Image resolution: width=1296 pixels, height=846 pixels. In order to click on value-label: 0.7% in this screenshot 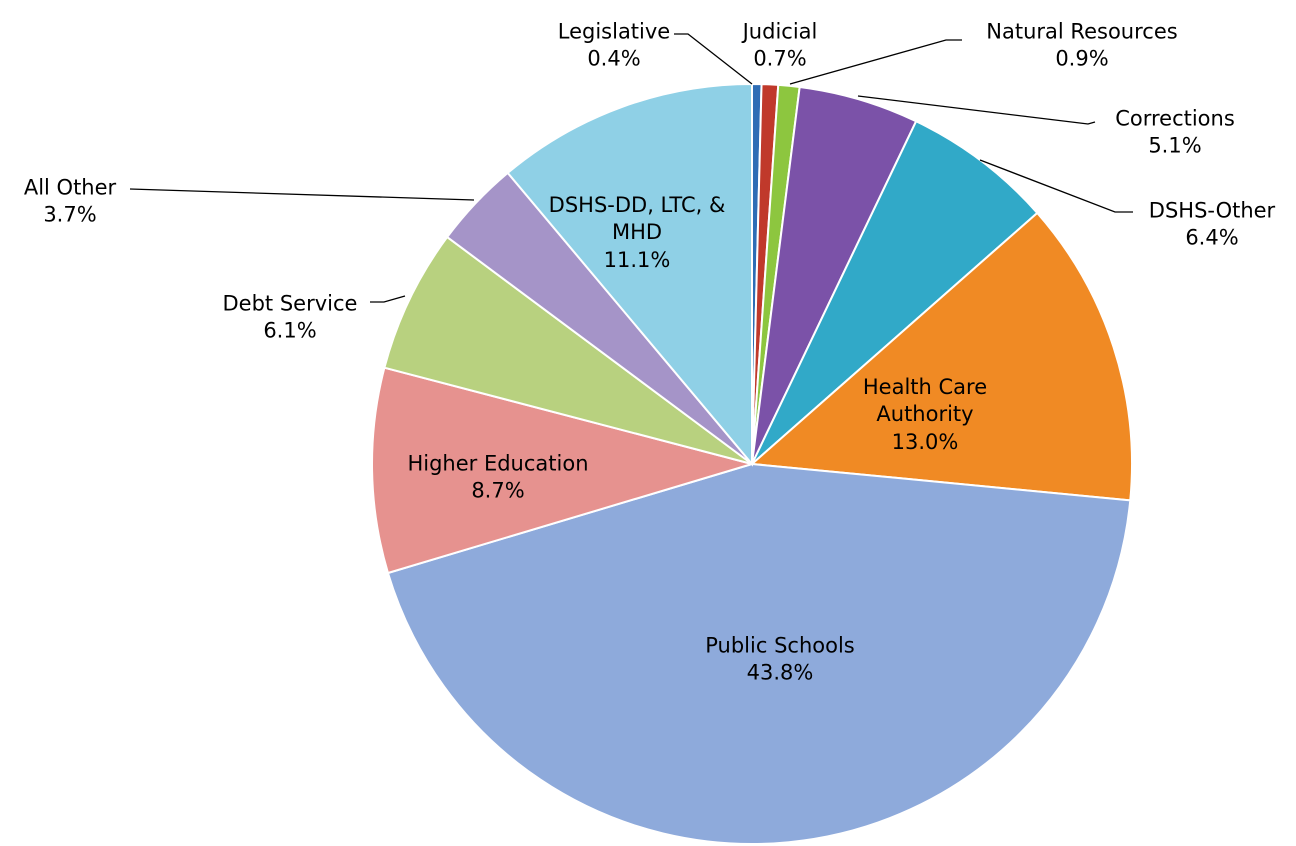, I will do `click(780, 59)`.